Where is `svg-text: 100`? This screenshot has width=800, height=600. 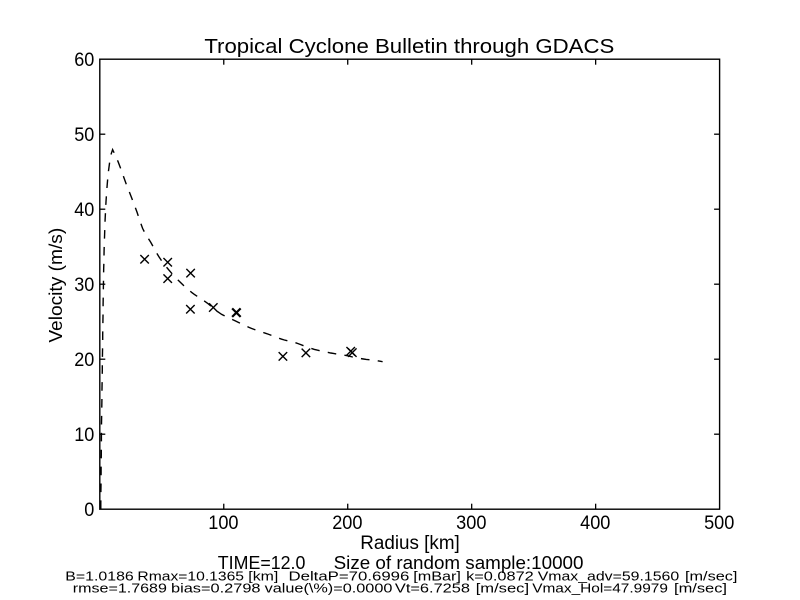
svg-text: 100 is located at coordinates (223, 522).